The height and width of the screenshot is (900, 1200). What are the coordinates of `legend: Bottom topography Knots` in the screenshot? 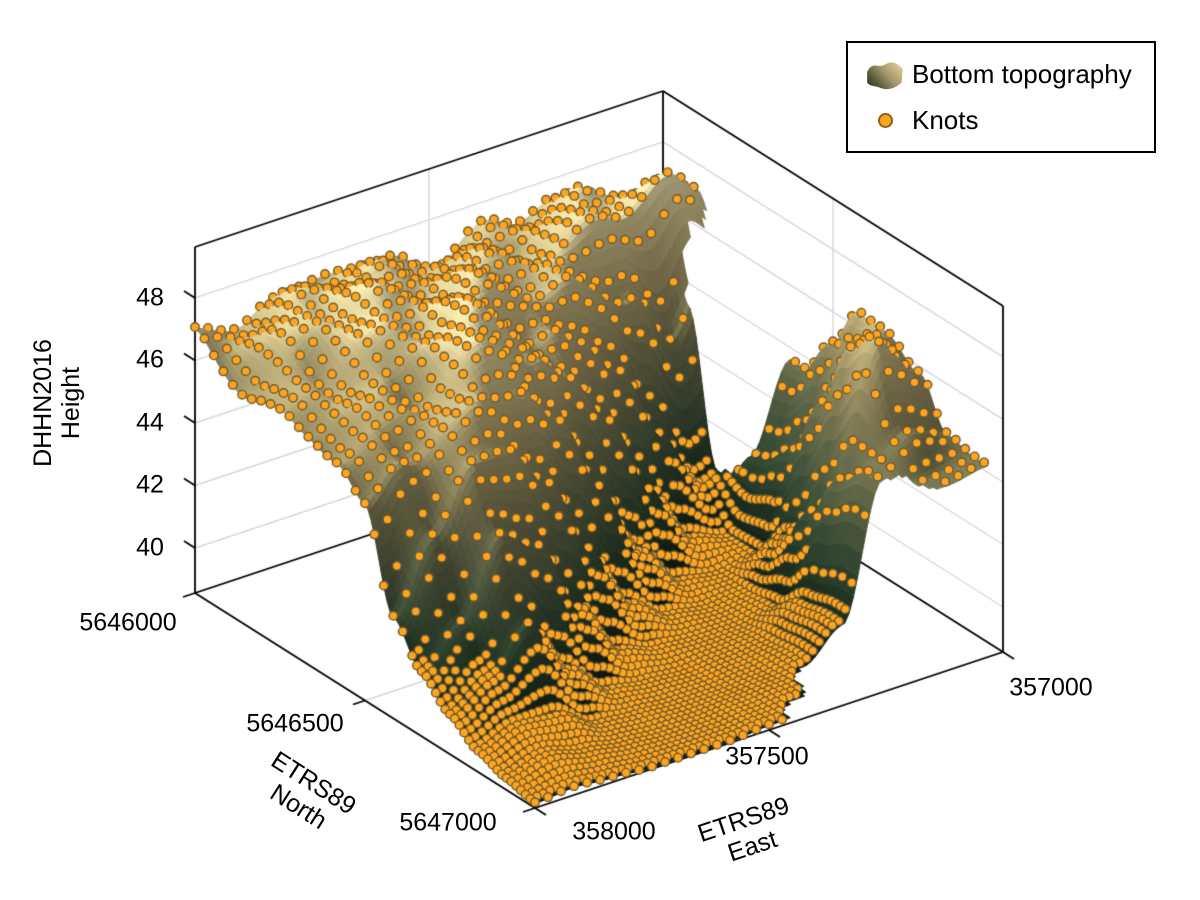 It's located at (1001, 97).